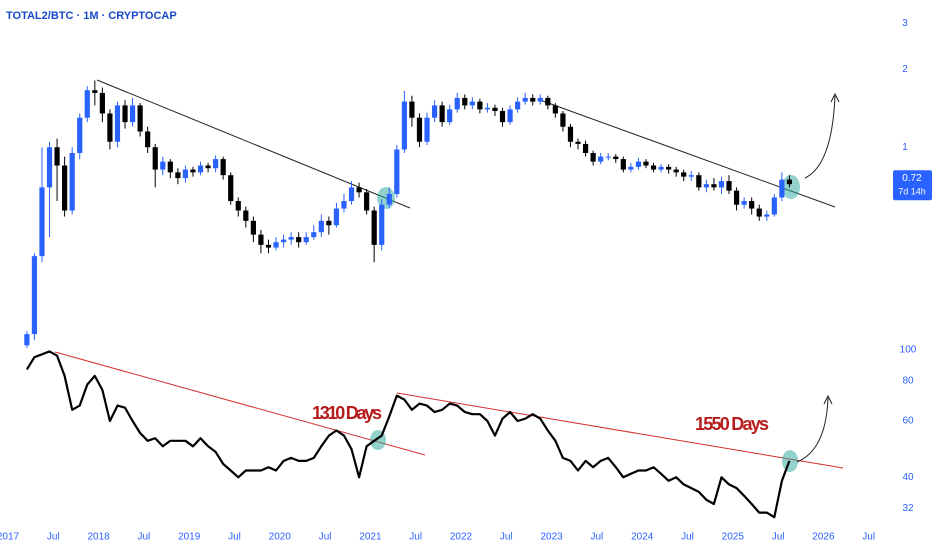 This screenshot has width=932, height=550. I want to click on x-tick-label: 2017, so click(10, 537).